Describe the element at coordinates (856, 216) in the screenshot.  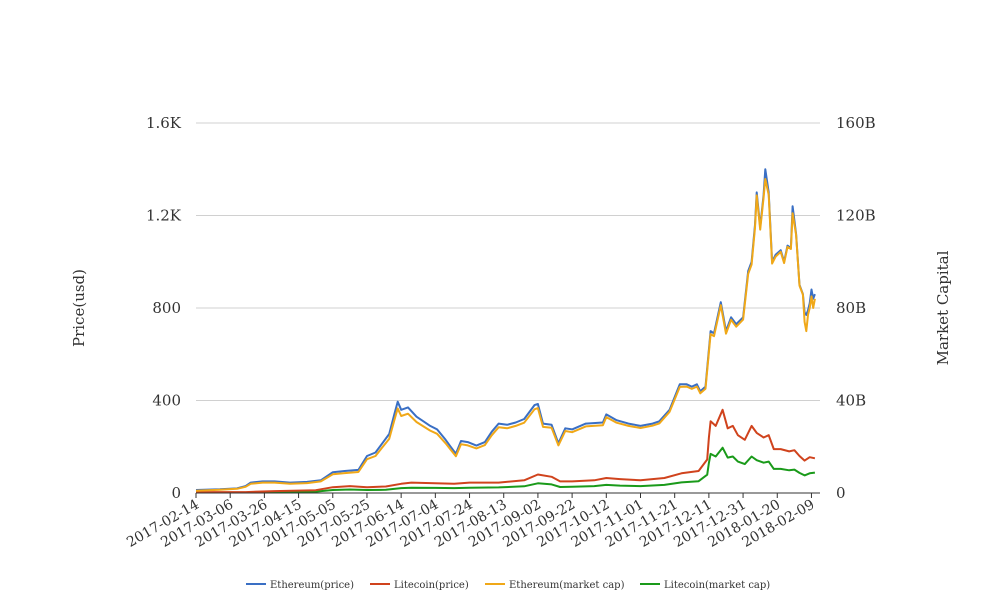
I see `y2-tick-label: 120B` at that location.